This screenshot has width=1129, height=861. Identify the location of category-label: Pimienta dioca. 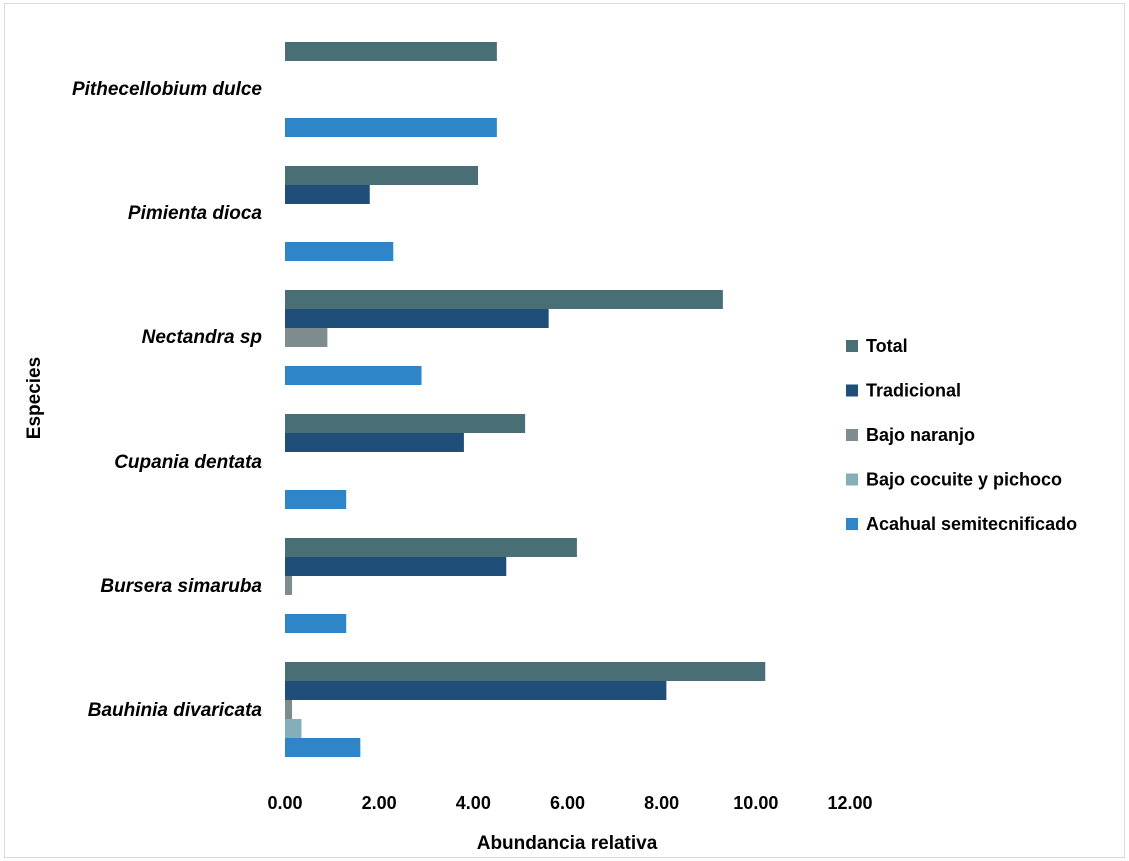
(195, 213).